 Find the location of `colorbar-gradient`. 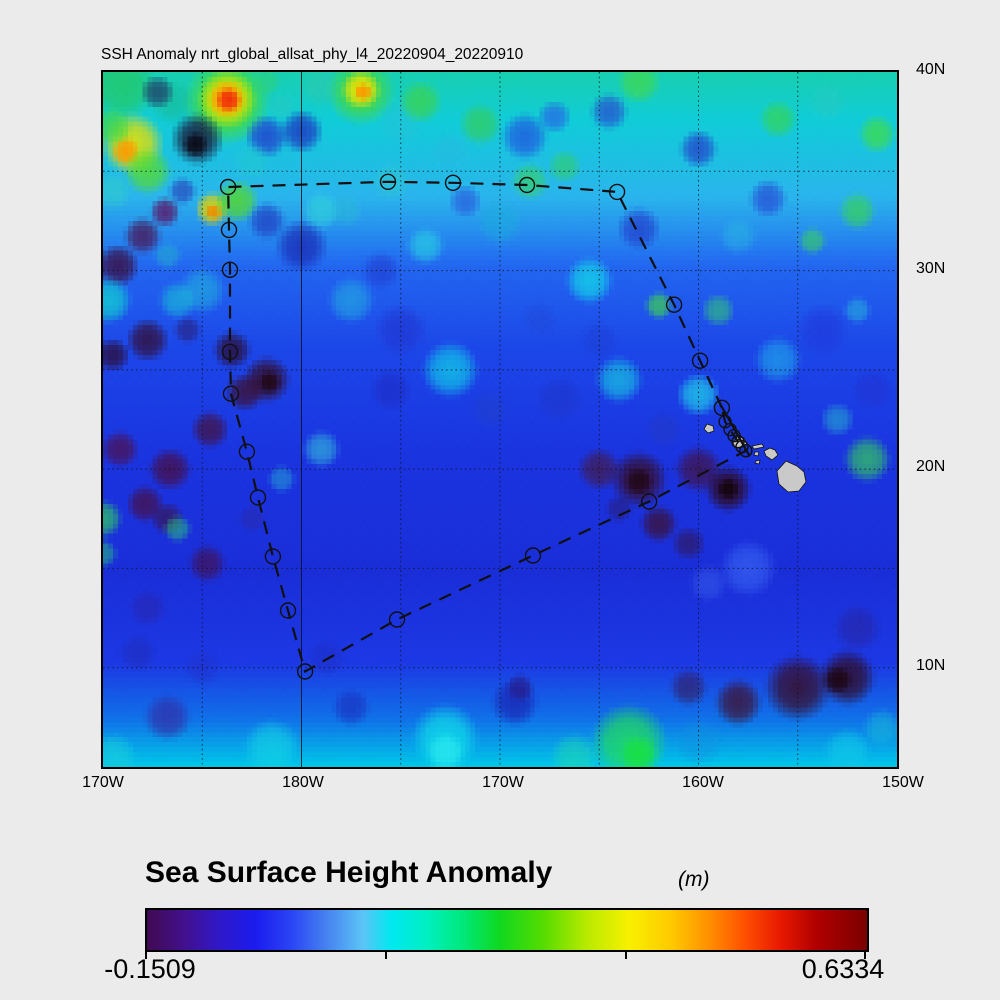

colorbar-gradient is located at coordinates (507, 930).